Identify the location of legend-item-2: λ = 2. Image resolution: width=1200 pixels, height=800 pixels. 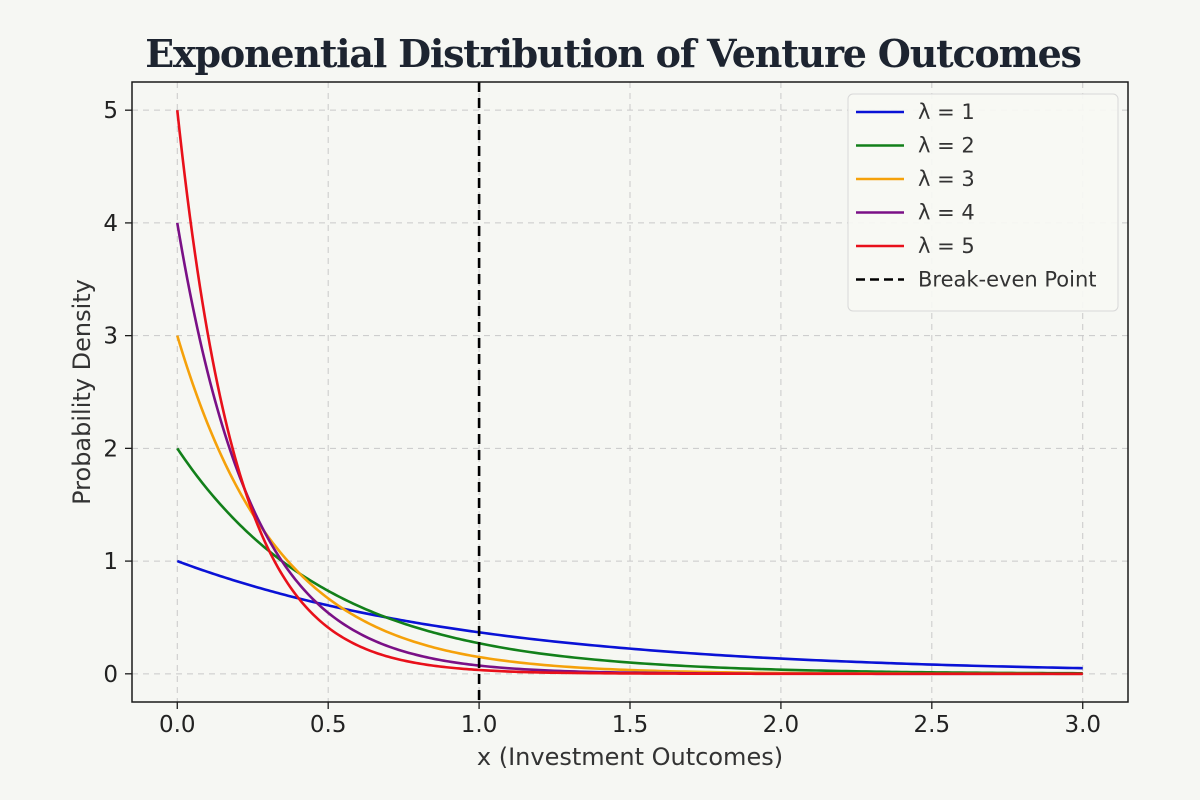
(915, 146).